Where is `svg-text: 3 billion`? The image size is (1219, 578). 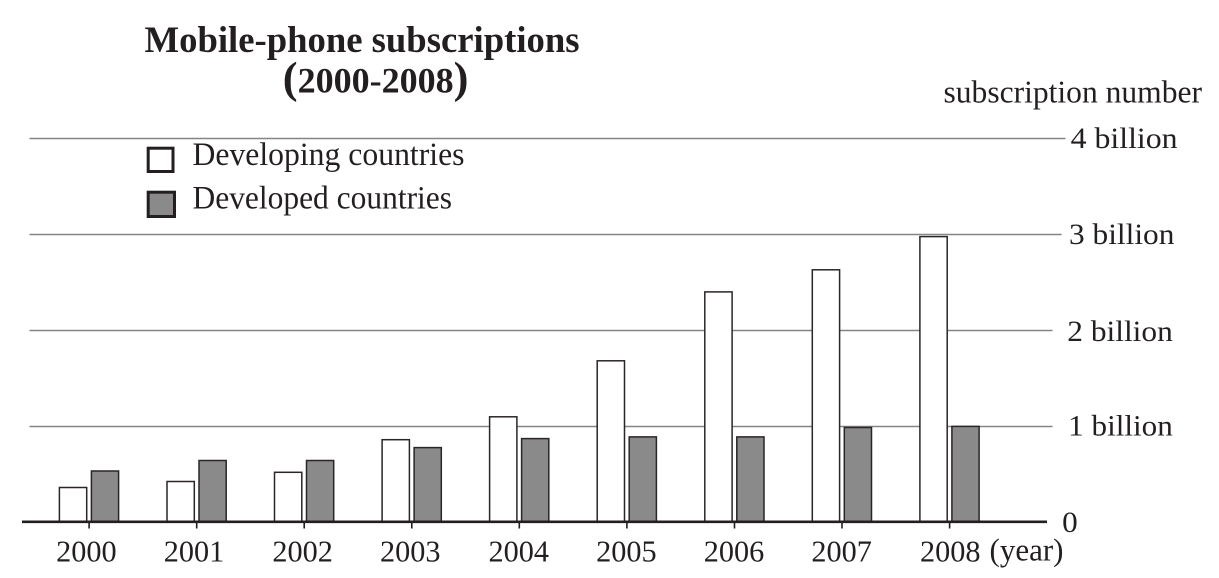
svg-text: 3 billion is located at coordinates (1122, 235).